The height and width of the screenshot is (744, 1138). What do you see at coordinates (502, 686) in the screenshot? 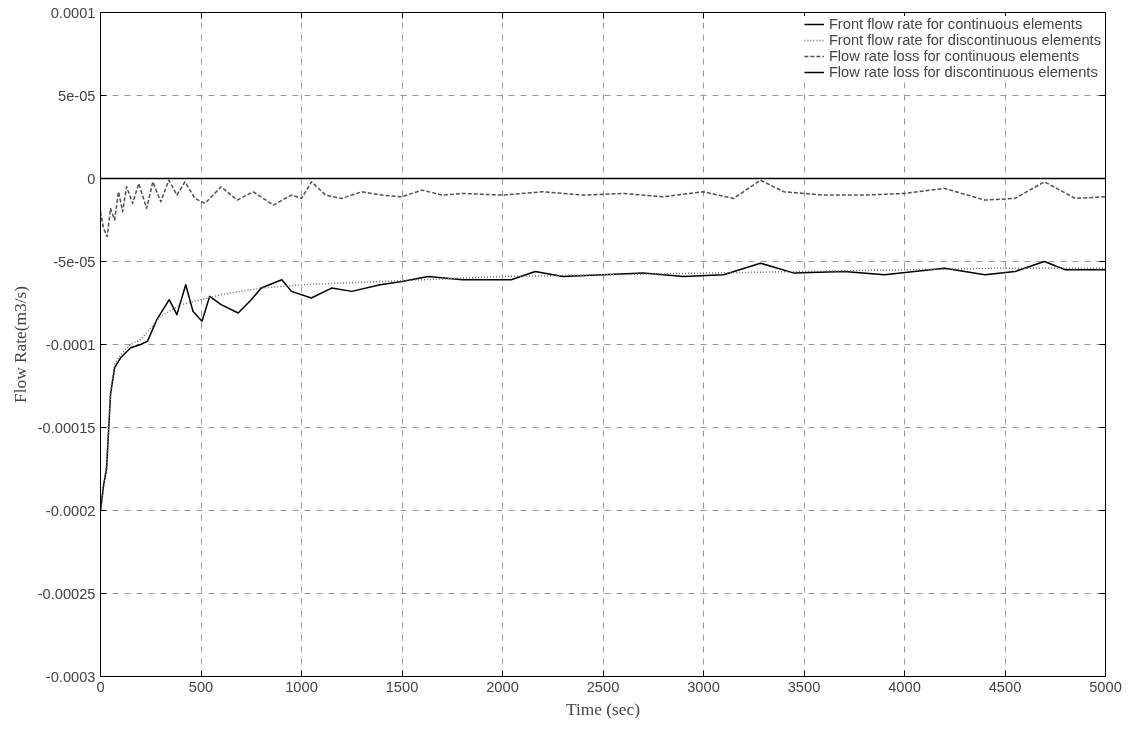
I see `x-tick-label: 2000` at bounding box center [502, 686].